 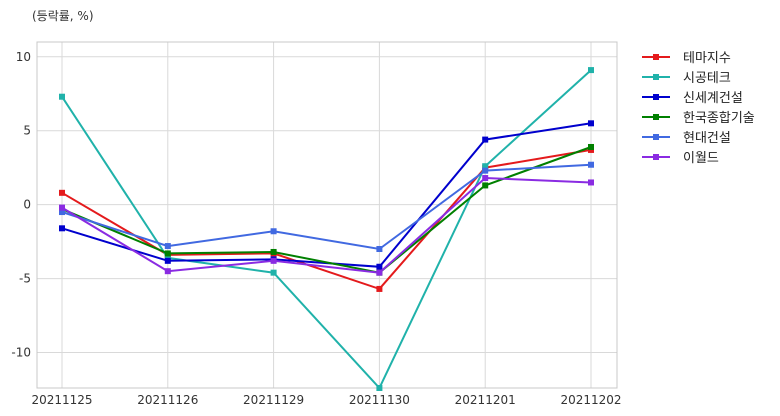 What do you see at coordinates (25, 279) in the screenshot?
I see `y-tick-label: -5` at bounding box center [25, 279].